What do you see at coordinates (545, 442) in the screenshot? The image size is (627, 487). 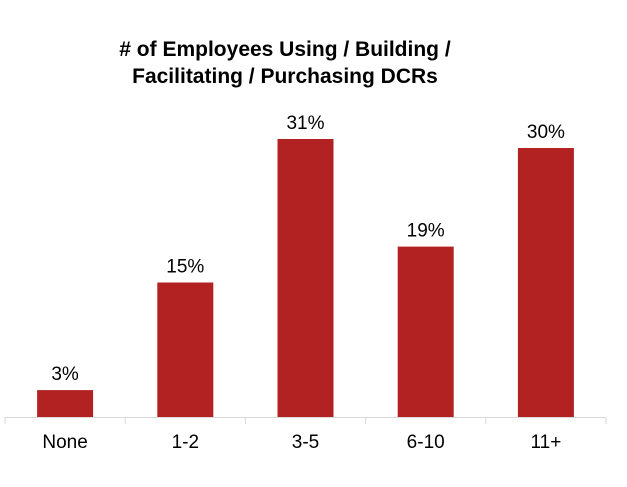 I see `x-tick-label-11: 11+` at bounding box center [545, 442].